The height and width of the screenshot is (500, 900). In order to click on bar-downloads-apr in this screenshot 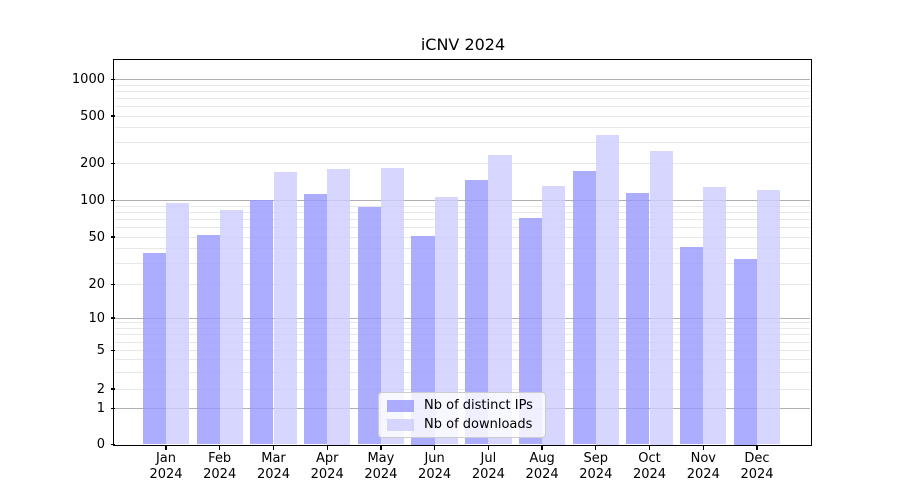, I will do `click(339, 307)`.